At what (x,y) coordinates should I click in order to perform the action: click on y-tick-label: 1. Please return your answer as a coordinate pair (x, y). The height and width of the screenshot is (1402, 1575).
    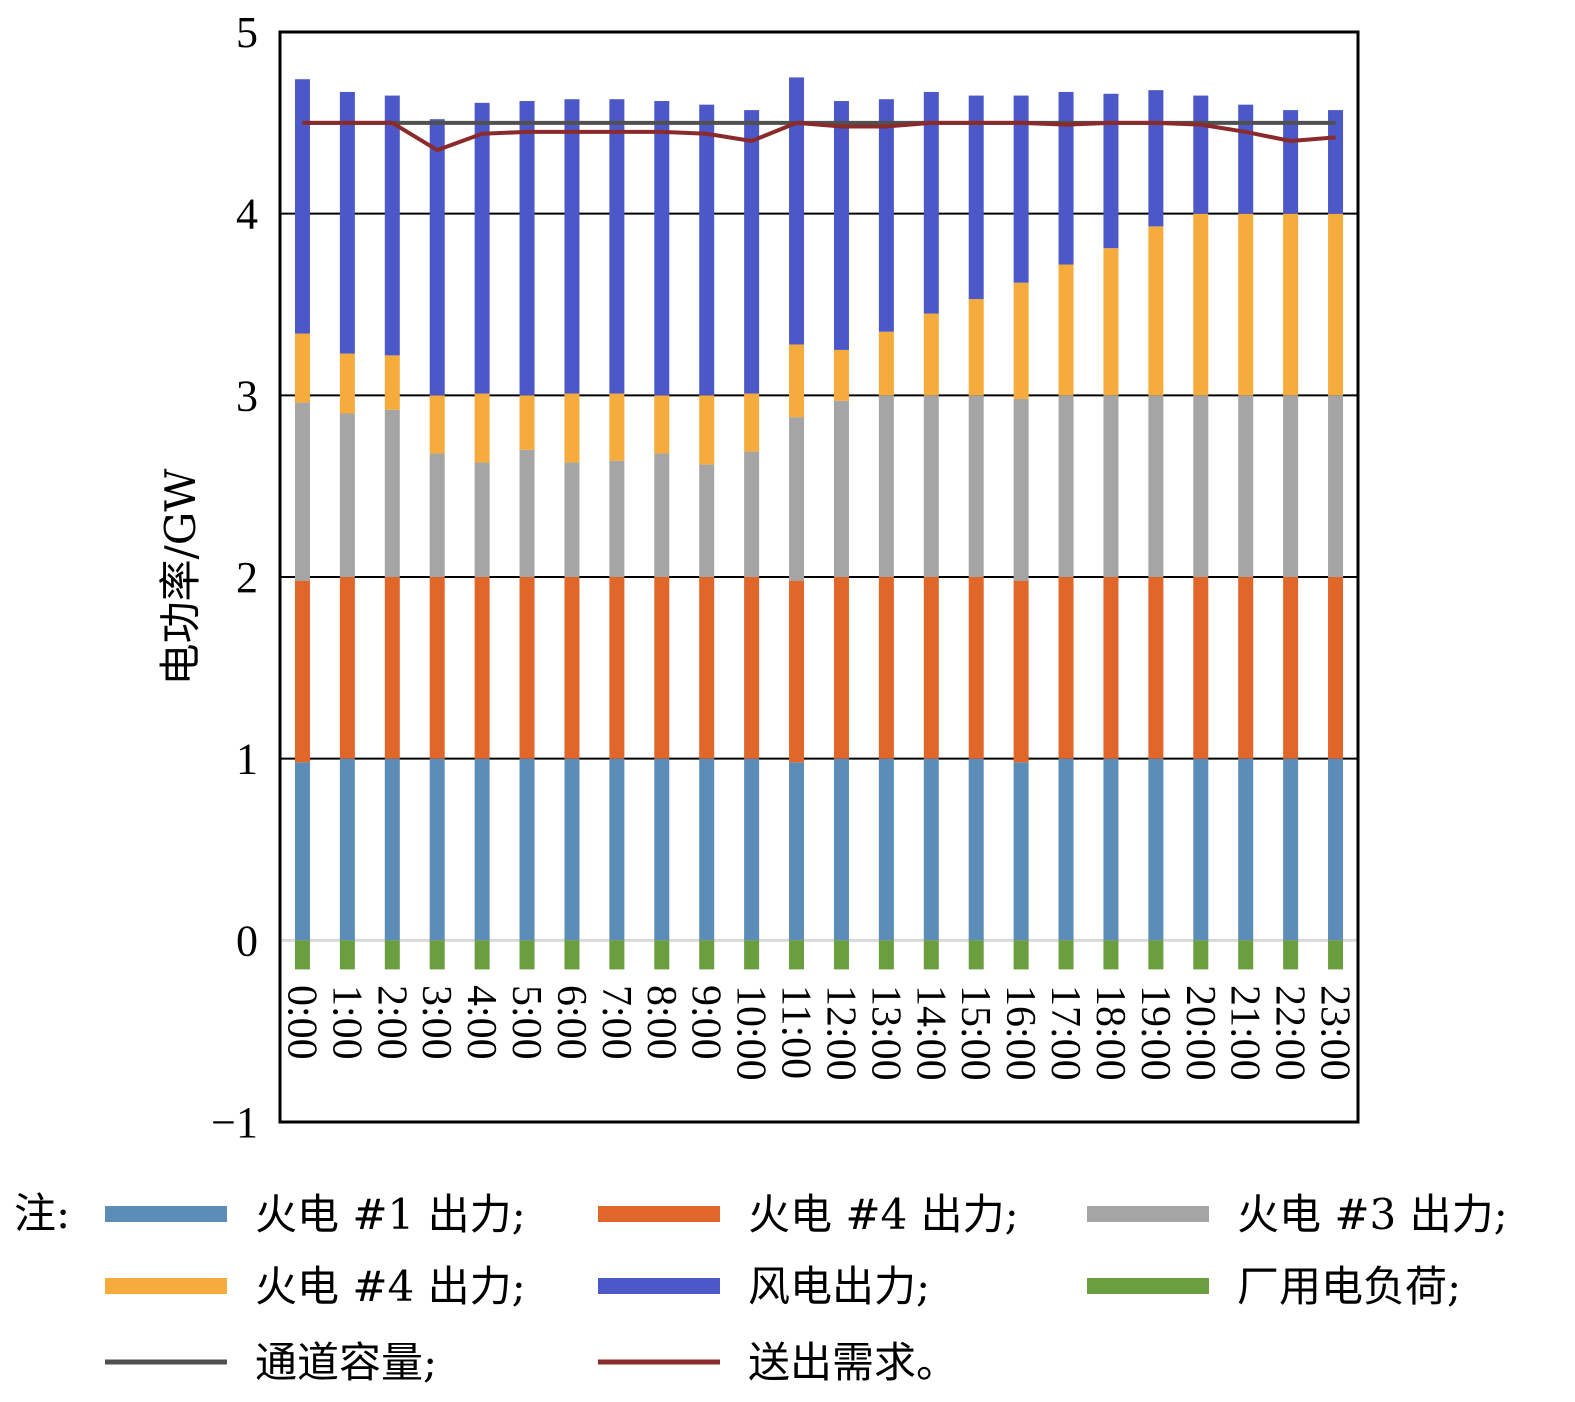
    Looking at the image, I should click on (247, 759).